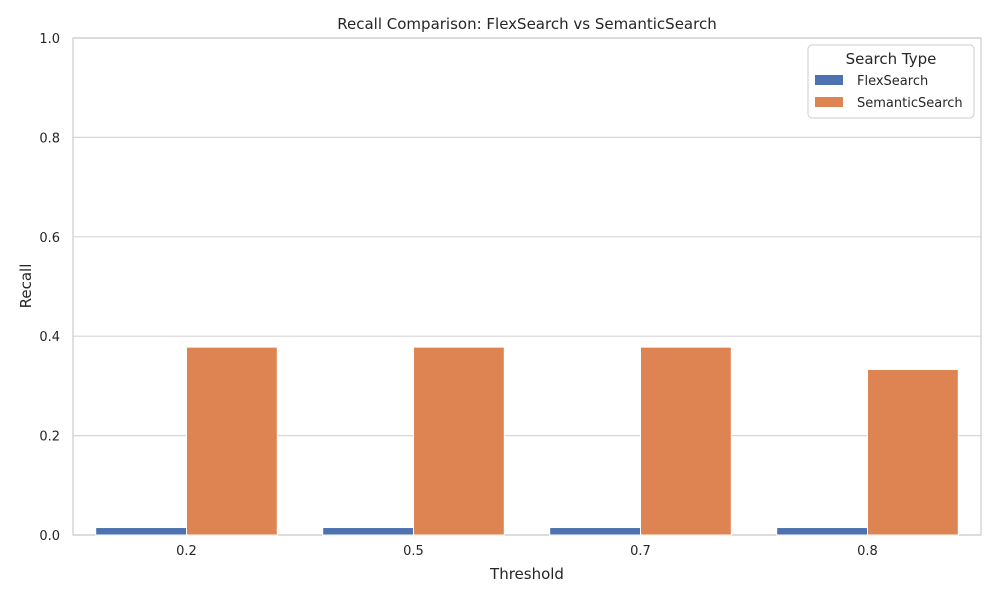 This screenshot has height=600, width=1000. I want to click on x-tick-label: 0.2, so click(186, 551).